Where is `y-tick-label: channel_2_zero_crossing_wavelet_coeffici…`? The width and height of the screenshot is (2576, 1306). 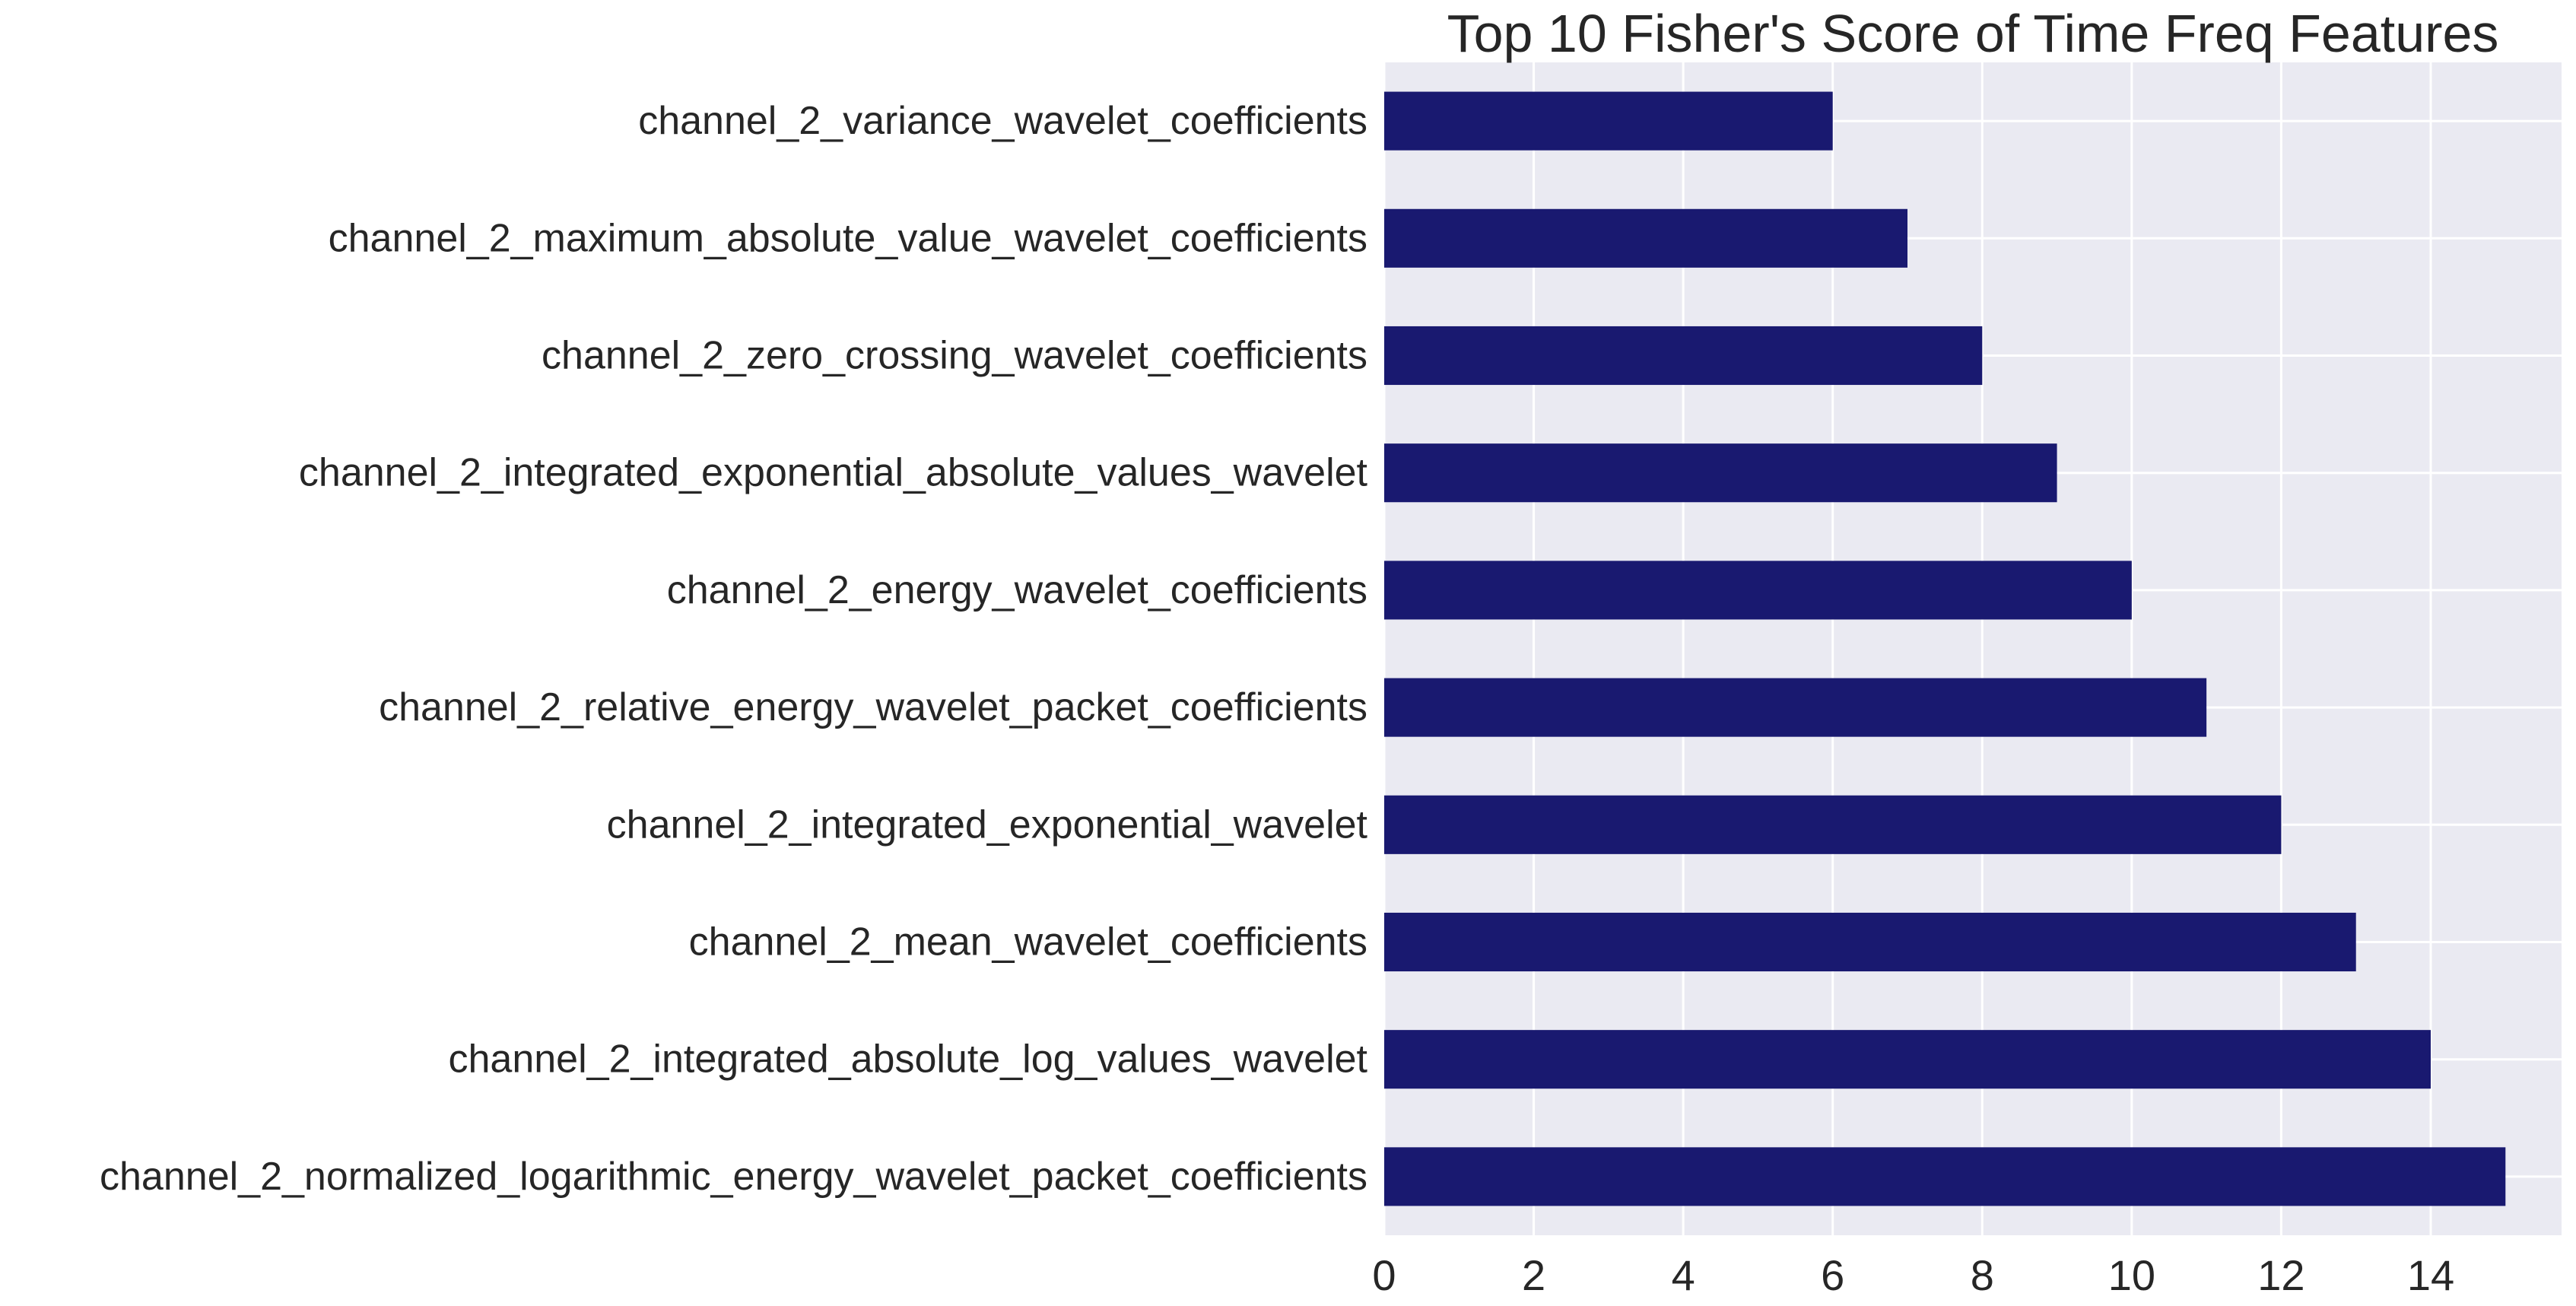
y-tick-label: channel_2_zero_crossing_wavelet_coeffici… is located at coordinates (954, 356).